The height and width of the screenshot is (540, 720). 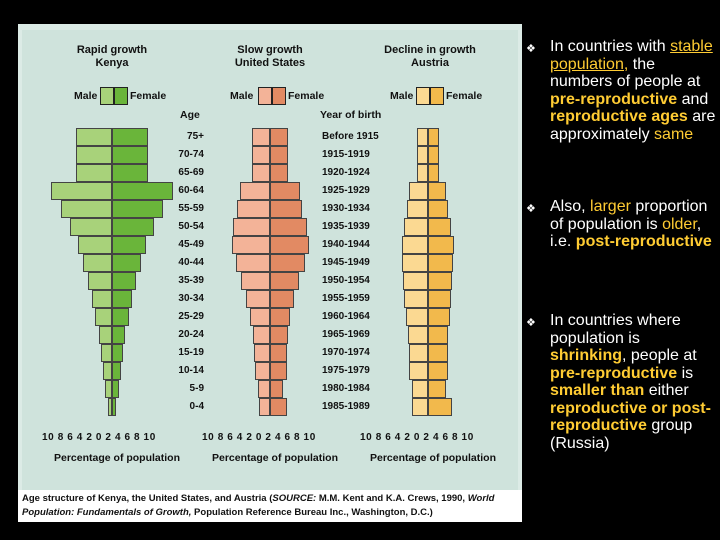 I want to click on age-label: 35-39, so click(x=191, y=280).